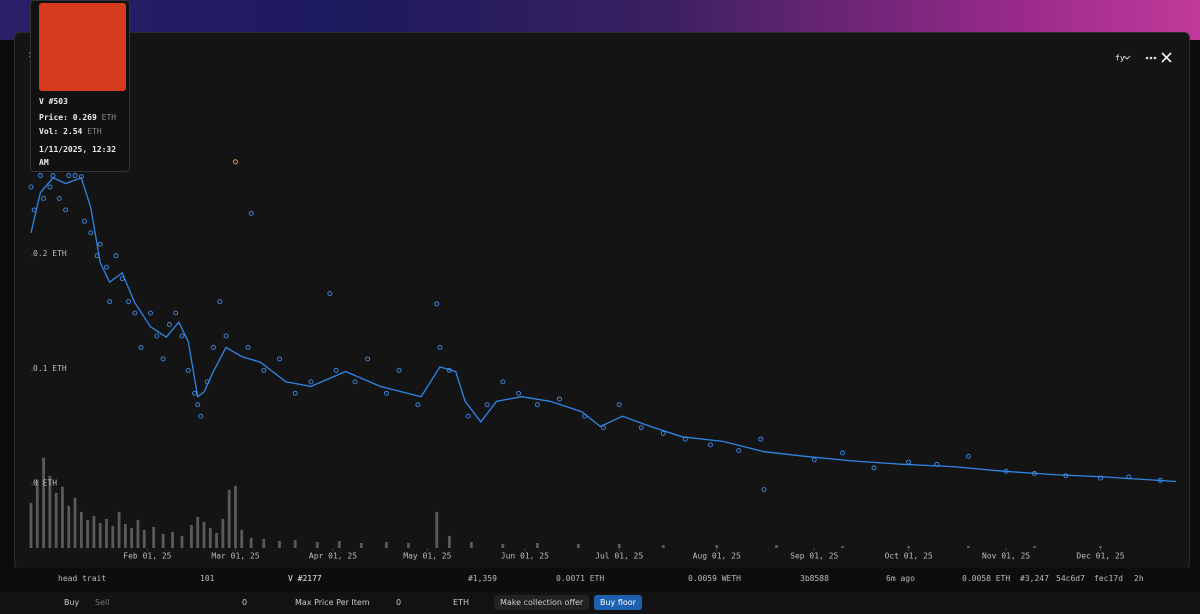 Image resolution: width=1200 pixels, height=614 pixels. Describe the element at coordinates (717, 556) in the screenshot. I see `x-tick-label: Aug 01, 25` at that location.